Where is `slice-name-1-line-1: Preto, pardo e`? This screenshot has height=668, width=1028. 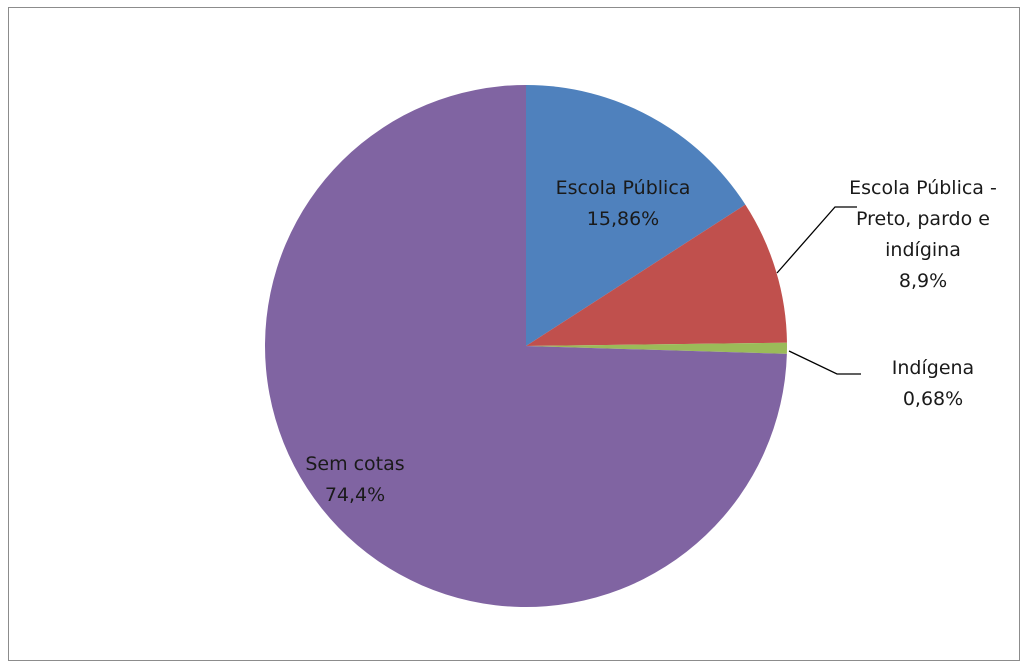
slice-name-1-line-1: Preto, pardo e is located at coordinates (923, 219).